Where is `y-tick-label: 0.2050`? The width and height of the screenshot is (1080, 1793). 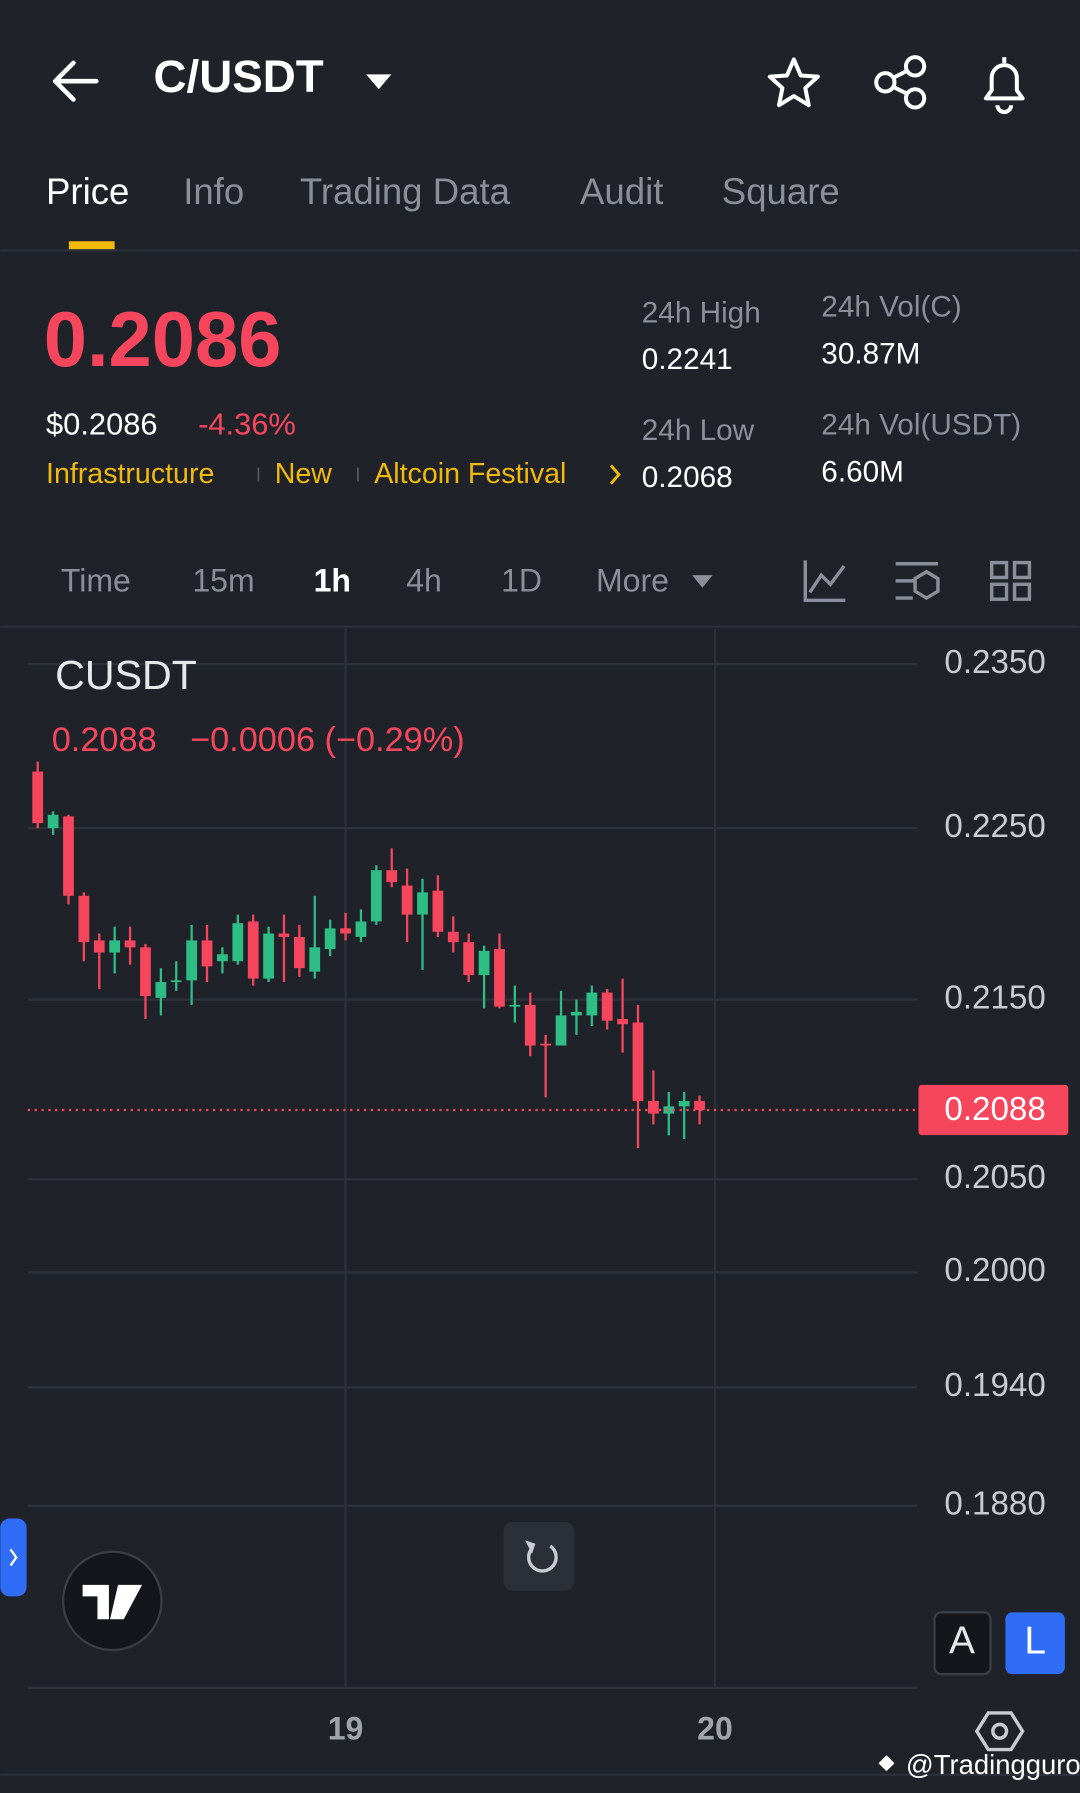 y-tick-label: 0.2050 is located at coordinates (994, 1177).